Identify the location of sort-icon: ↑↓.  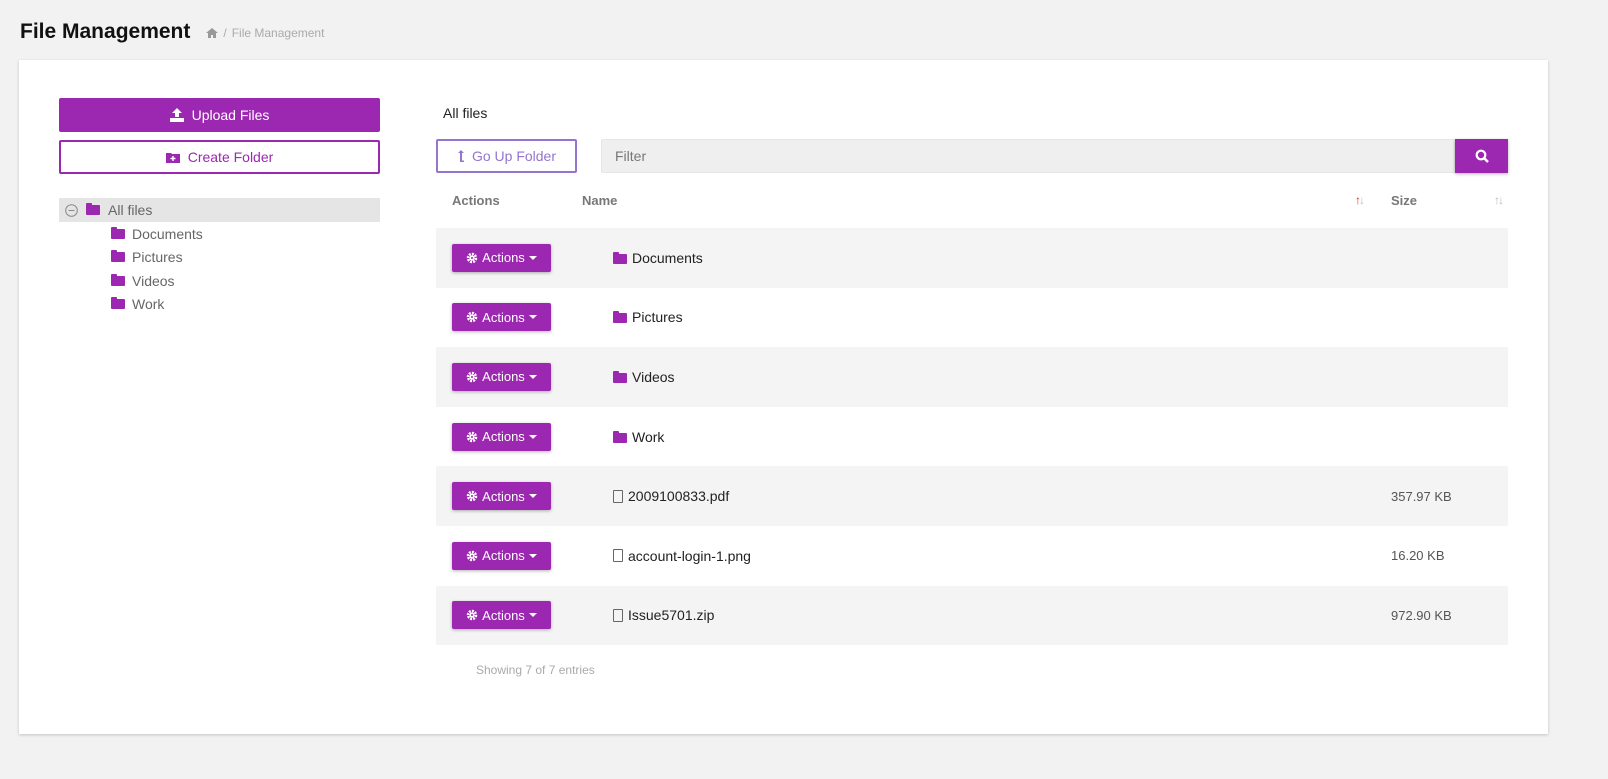
(1499, 200).